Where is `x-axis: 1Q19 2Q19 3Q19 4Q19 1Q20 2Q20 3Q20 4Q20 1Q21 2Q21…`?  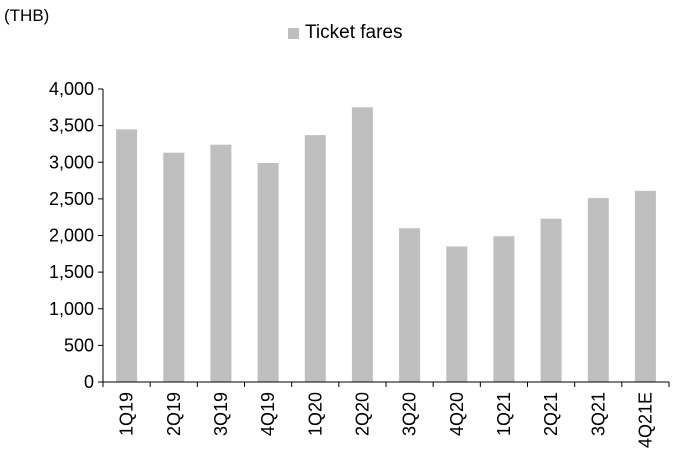 x-axis: 1Q19 2Q19 3Q19 4Q19 1Q20 2Q20 3Q20 4Q20 1Q21 2Q21… is located at coordinates (386, 414).